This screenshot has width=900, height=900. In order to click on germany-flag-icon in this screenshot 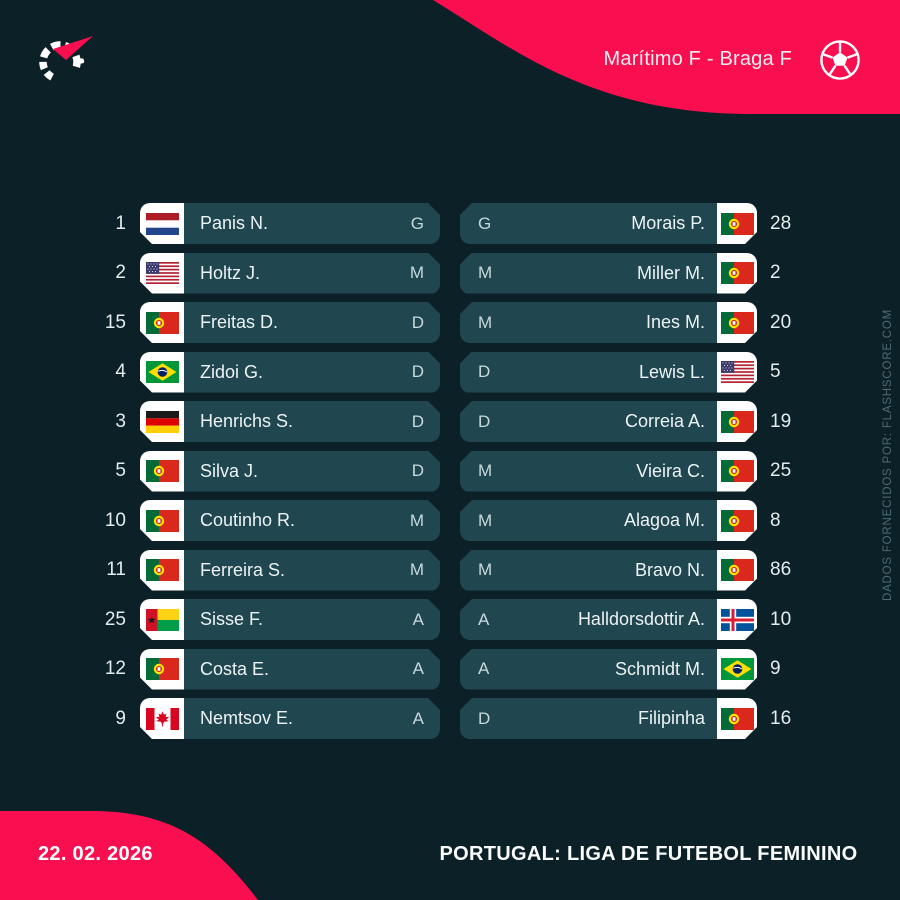, I will do `click(162, 422)`.